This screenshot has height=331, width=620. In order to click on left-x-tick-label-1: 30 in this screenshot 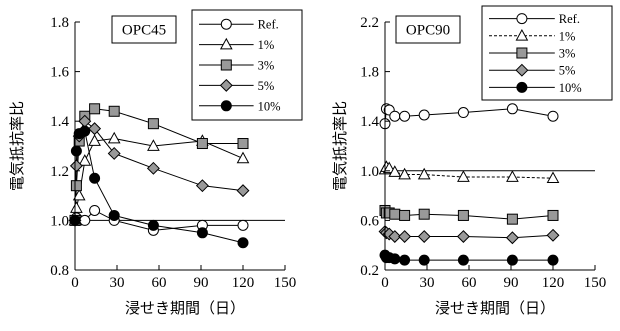, I will do `click(117, 283)`.